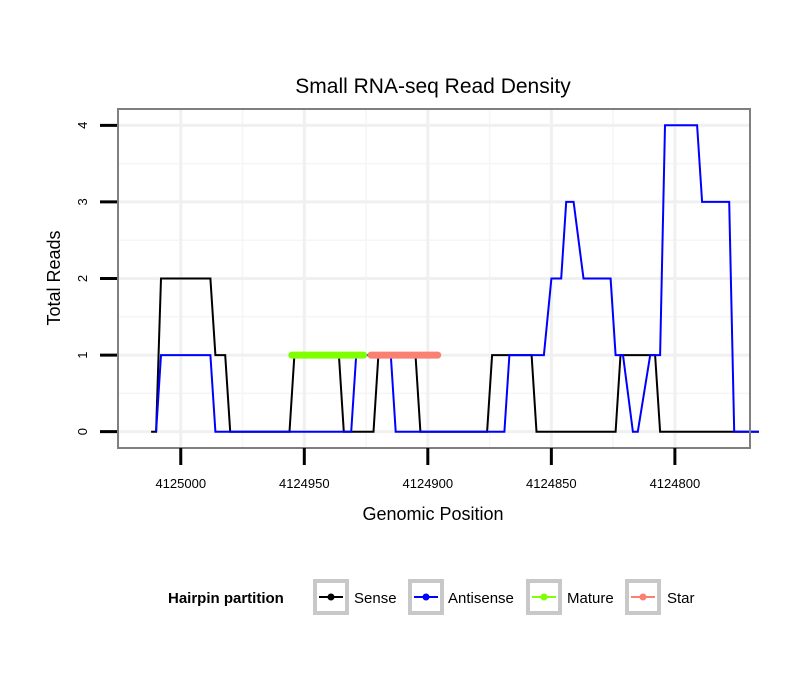 The height and width of the screenshot is (690, 810). Describe the element at coordinates (428, 483) in the screenshot. I see `x-tick-label: 4124900` at that location.